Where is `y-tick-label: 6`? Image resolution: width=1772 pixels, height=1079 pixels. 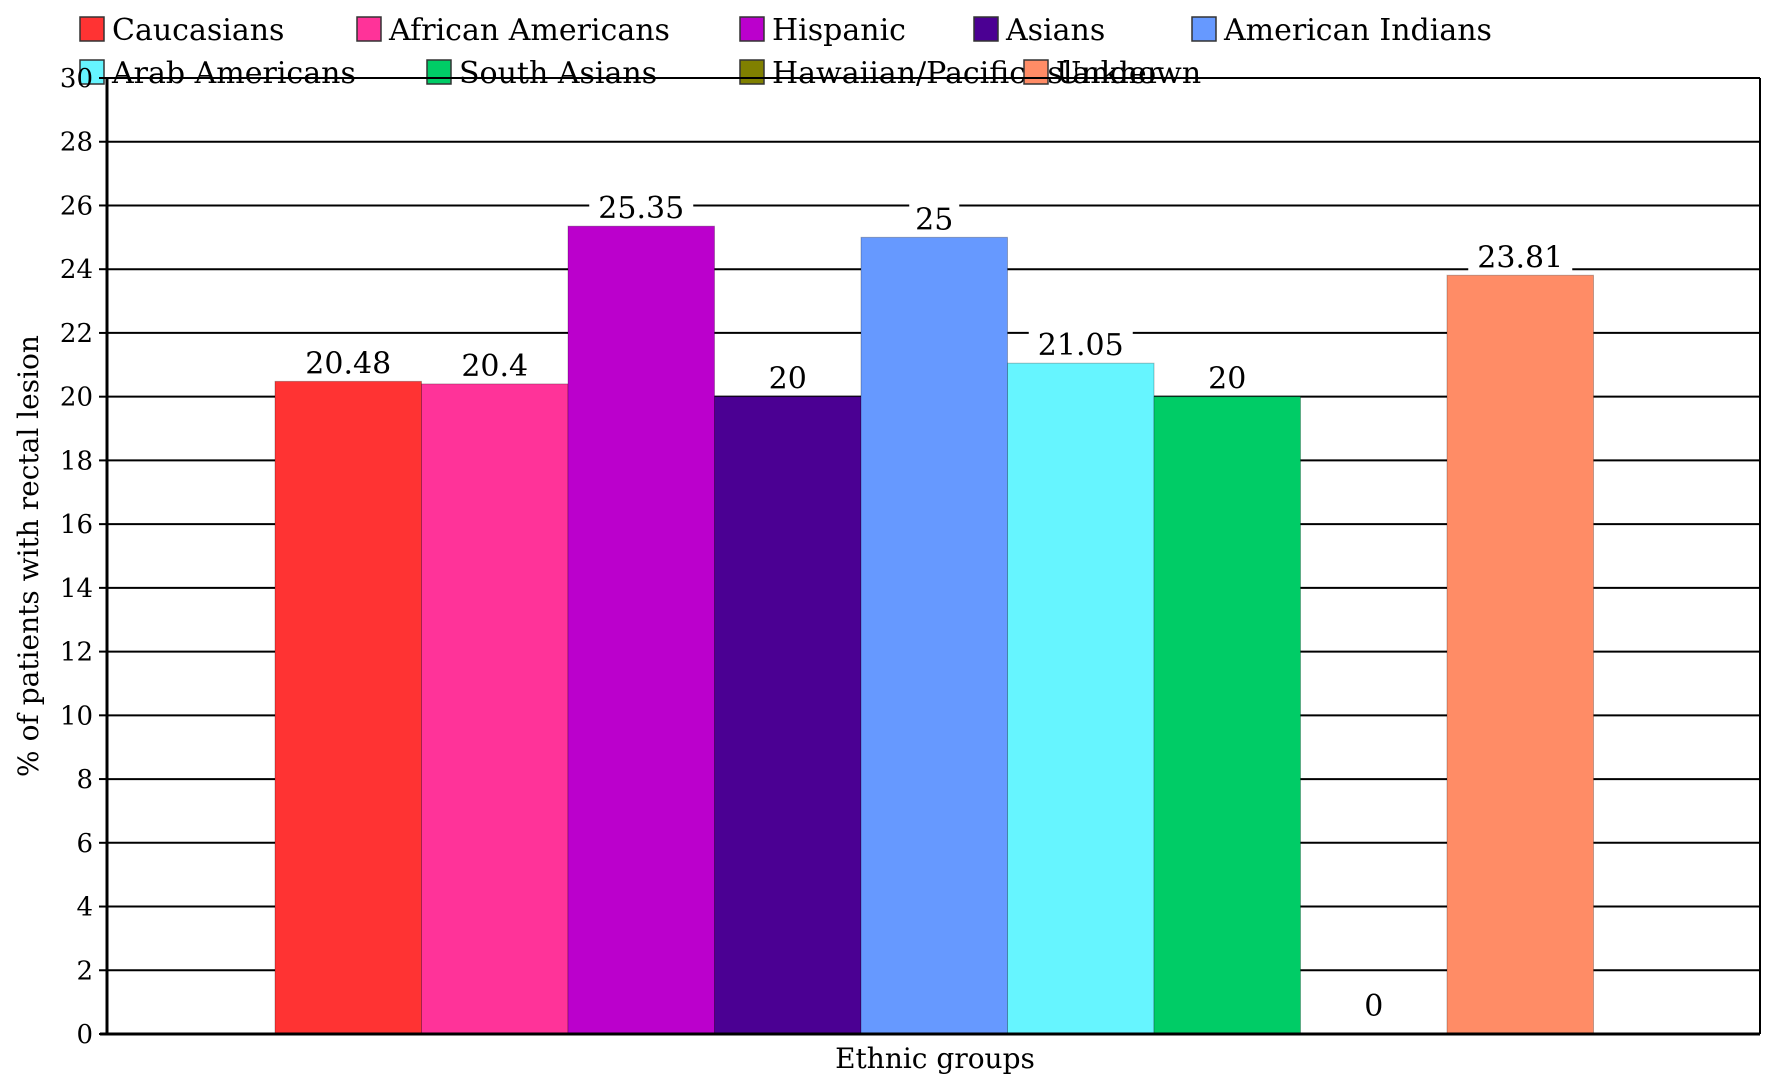 y-tick-label: 6 is located at coordinates (84, 844).